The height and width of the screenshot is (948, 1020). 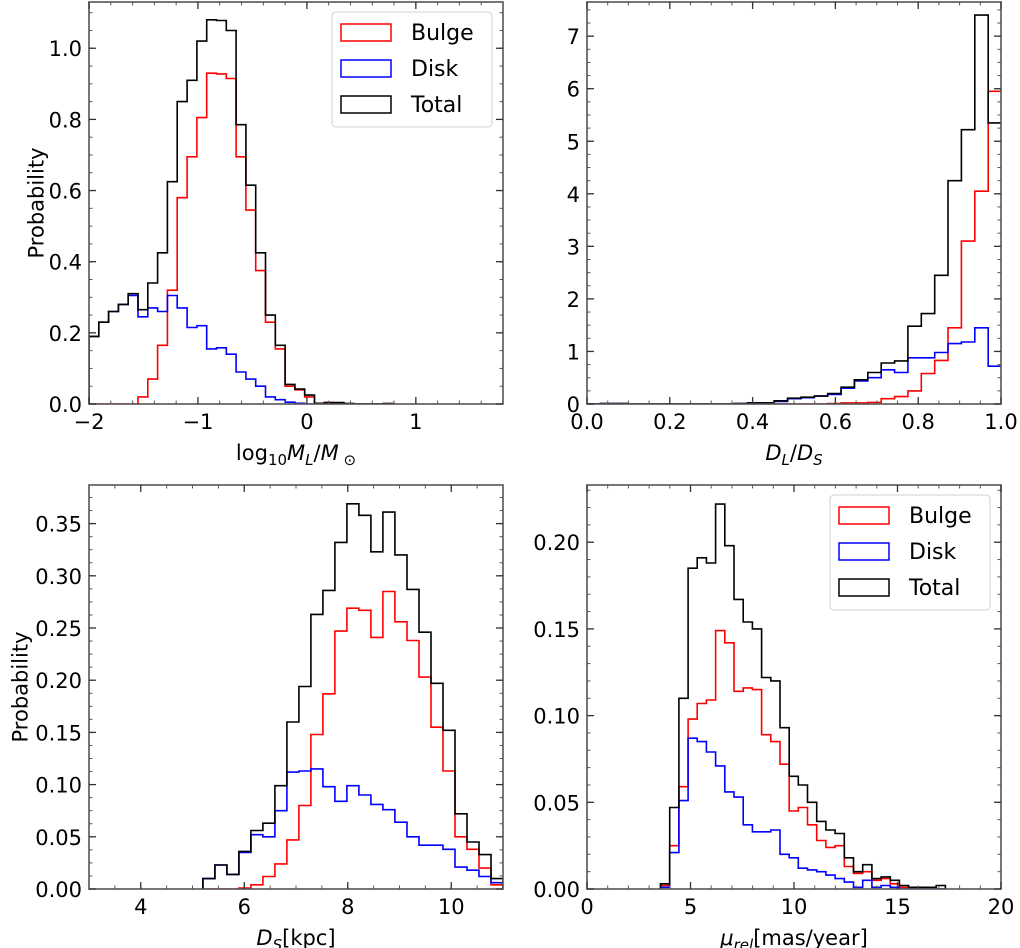 I want to click on y-tick-label: 4, so click(x=573, y=195).